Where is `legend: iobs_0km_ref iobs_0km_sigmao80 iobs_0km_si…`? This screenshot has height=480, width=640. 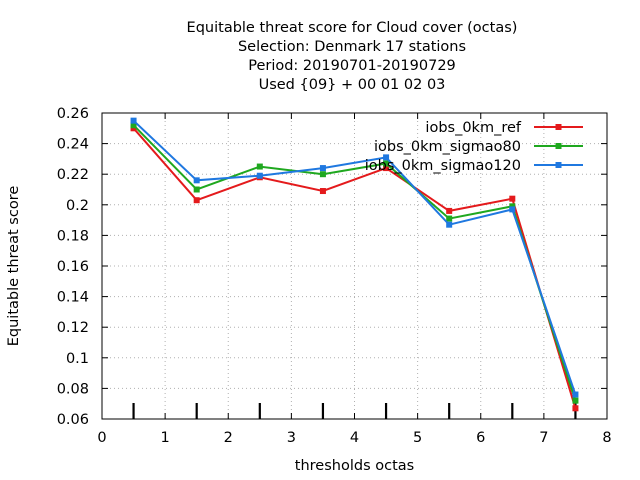 legend: iobs_0km_ref iobs_0km_sigmao80 iobs_0km_si… is located at coordinates (474, 147).